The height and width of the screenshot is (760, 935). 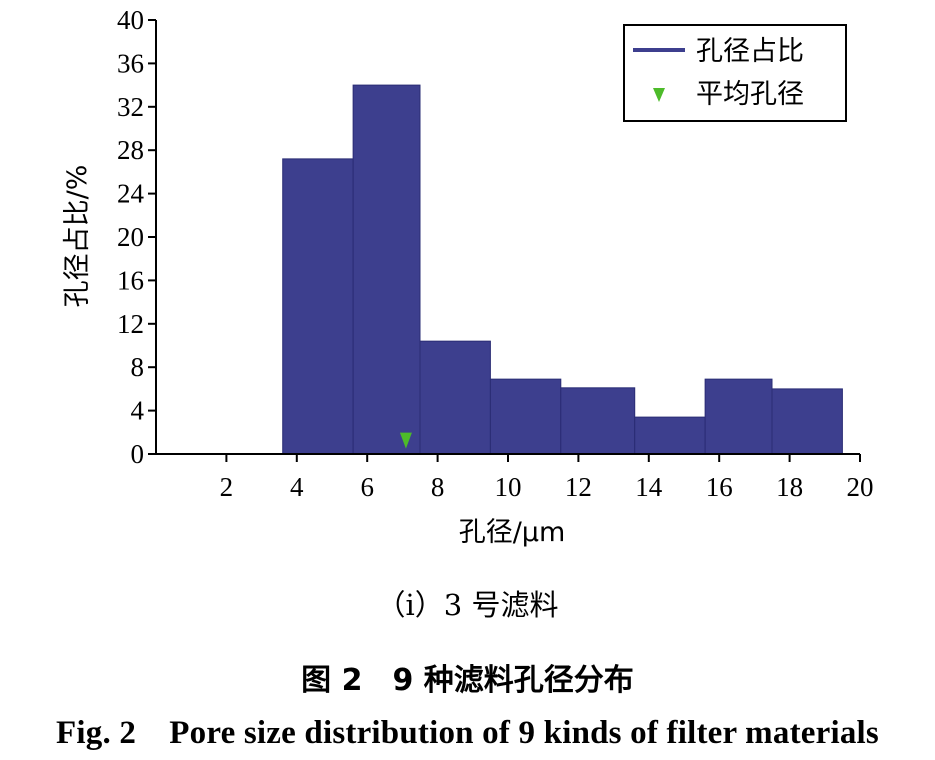 I want to click on y-tick-label: 4, so click(x=138, y=411).